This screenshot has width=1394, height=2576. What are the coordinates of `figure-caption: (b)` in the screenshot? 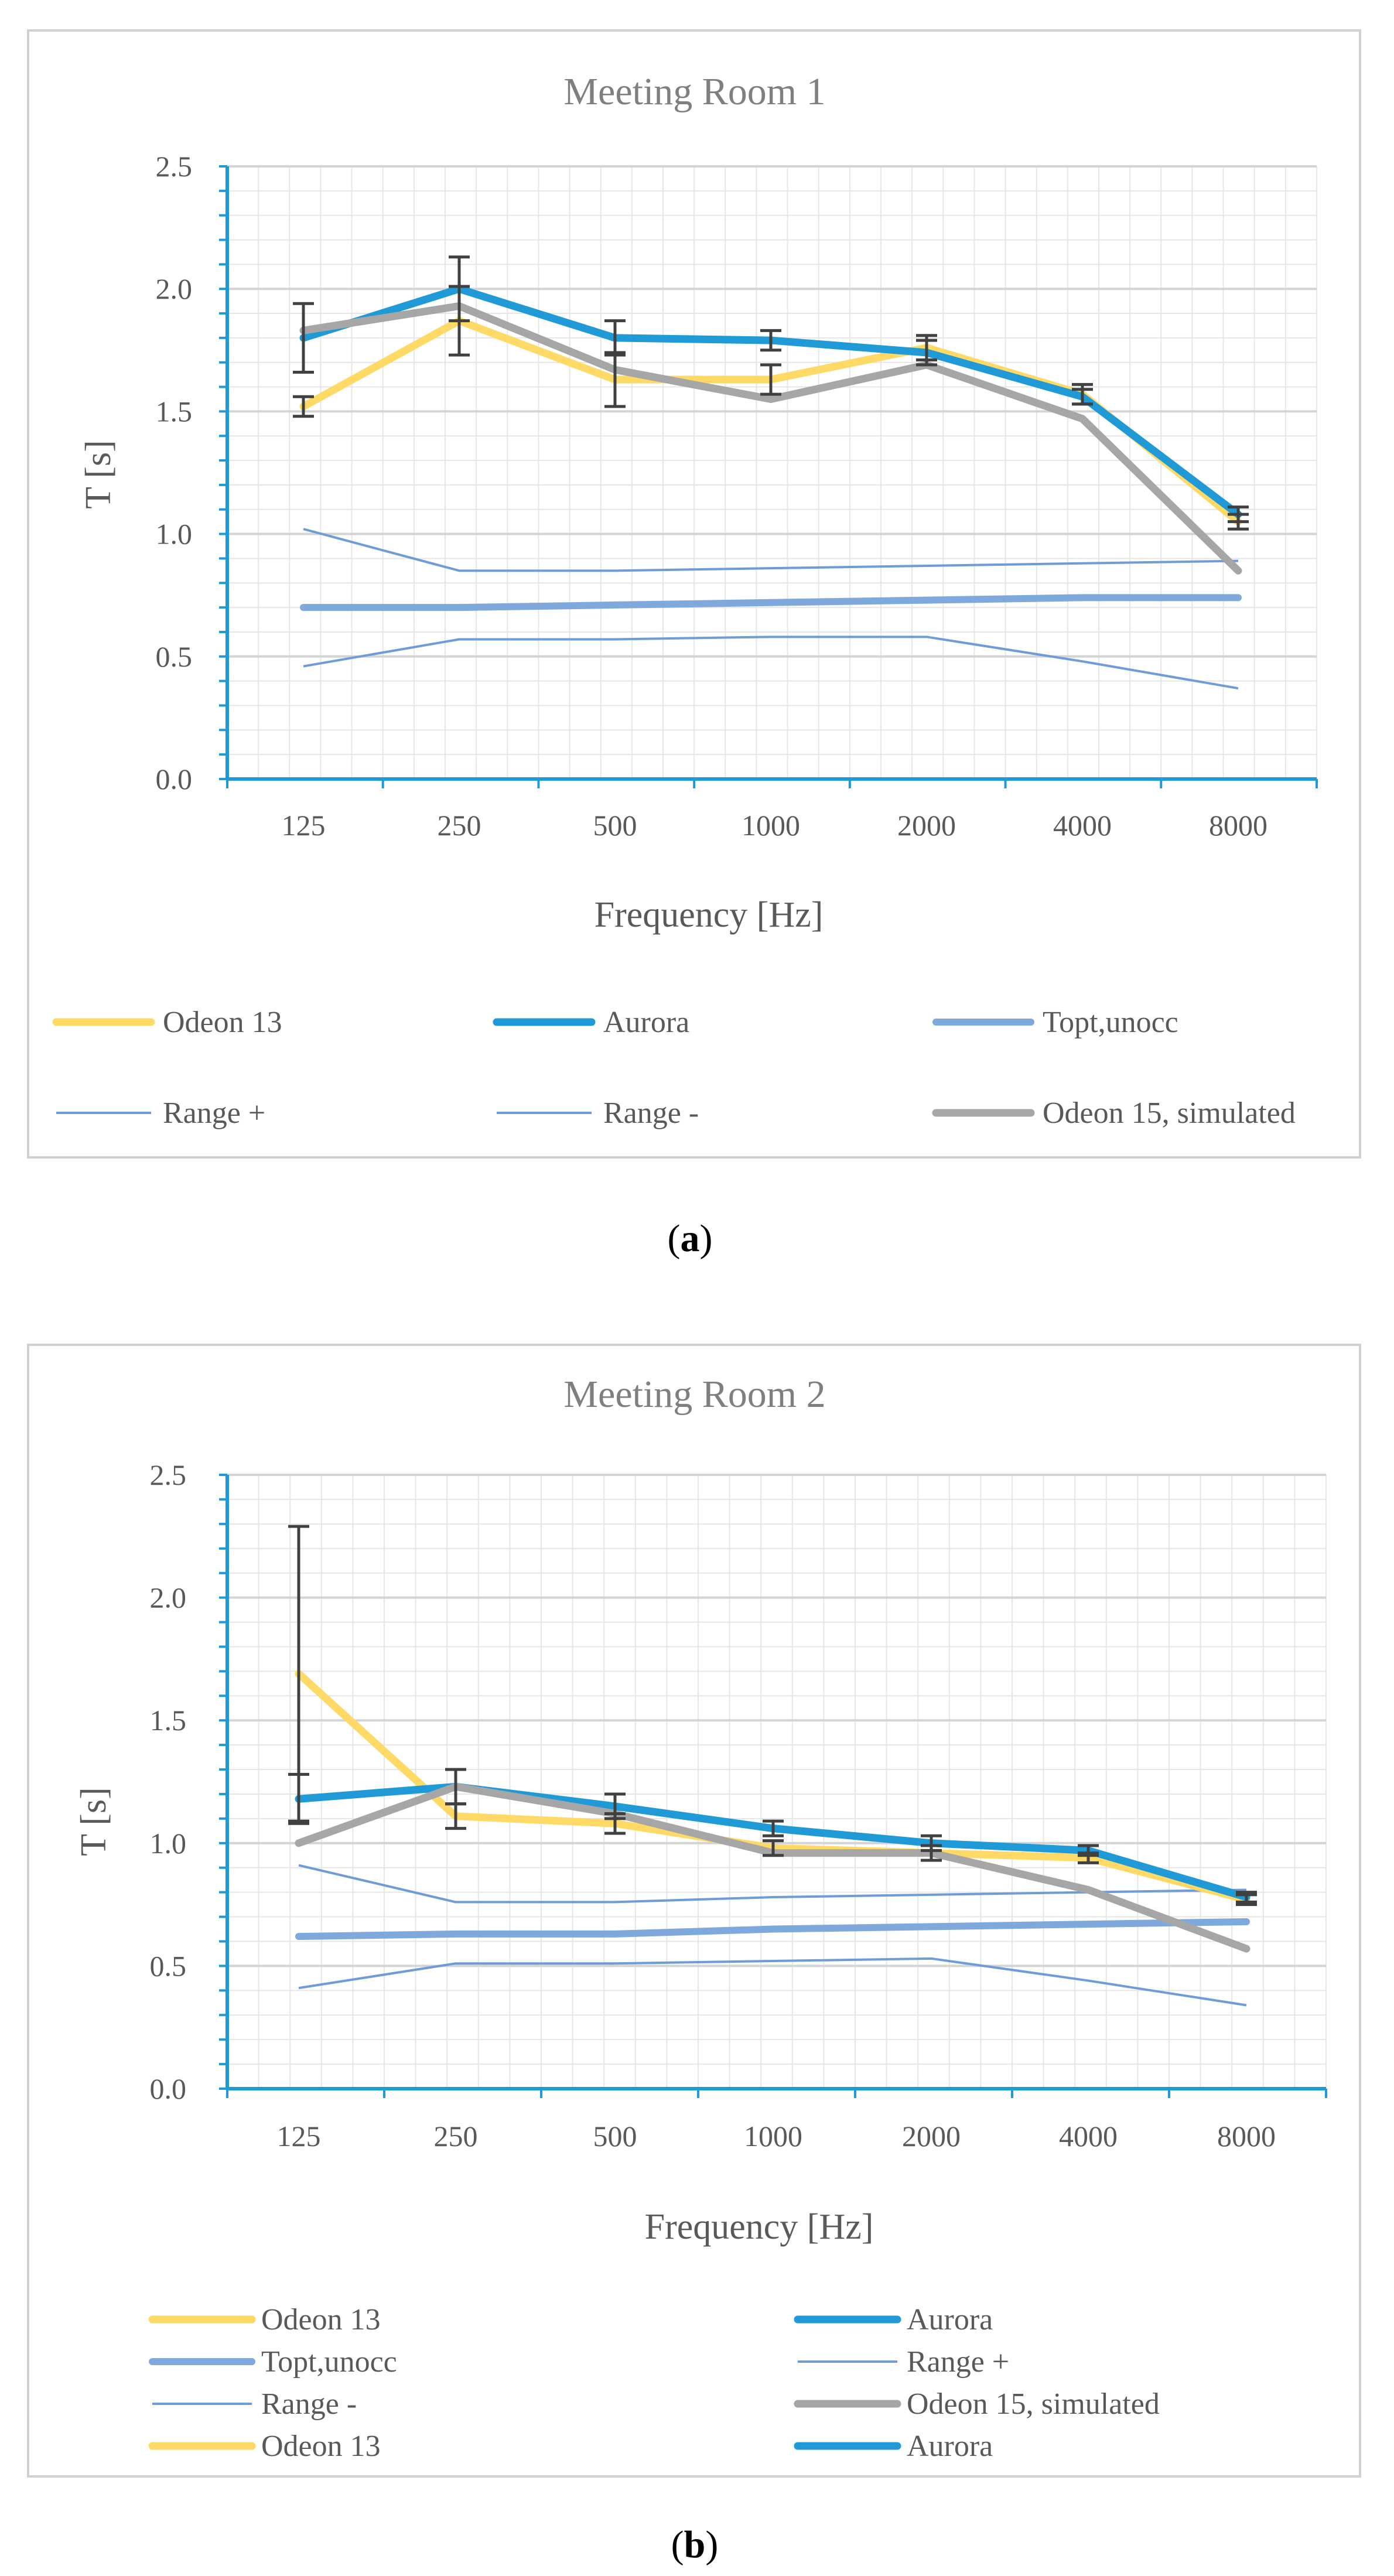 It's located at (695, 2544).